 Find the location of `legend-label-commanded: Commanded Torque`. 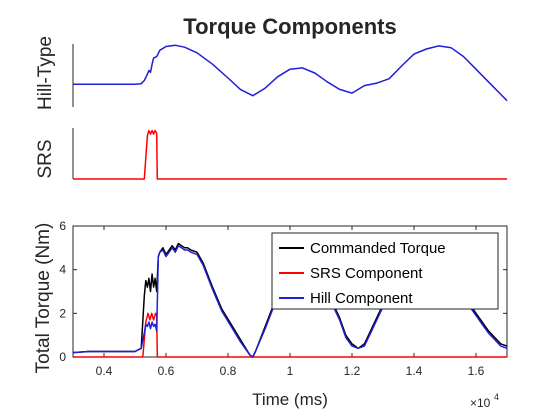

legend-label-commanded: Commanded Torque is located at coordinates (378, 248).